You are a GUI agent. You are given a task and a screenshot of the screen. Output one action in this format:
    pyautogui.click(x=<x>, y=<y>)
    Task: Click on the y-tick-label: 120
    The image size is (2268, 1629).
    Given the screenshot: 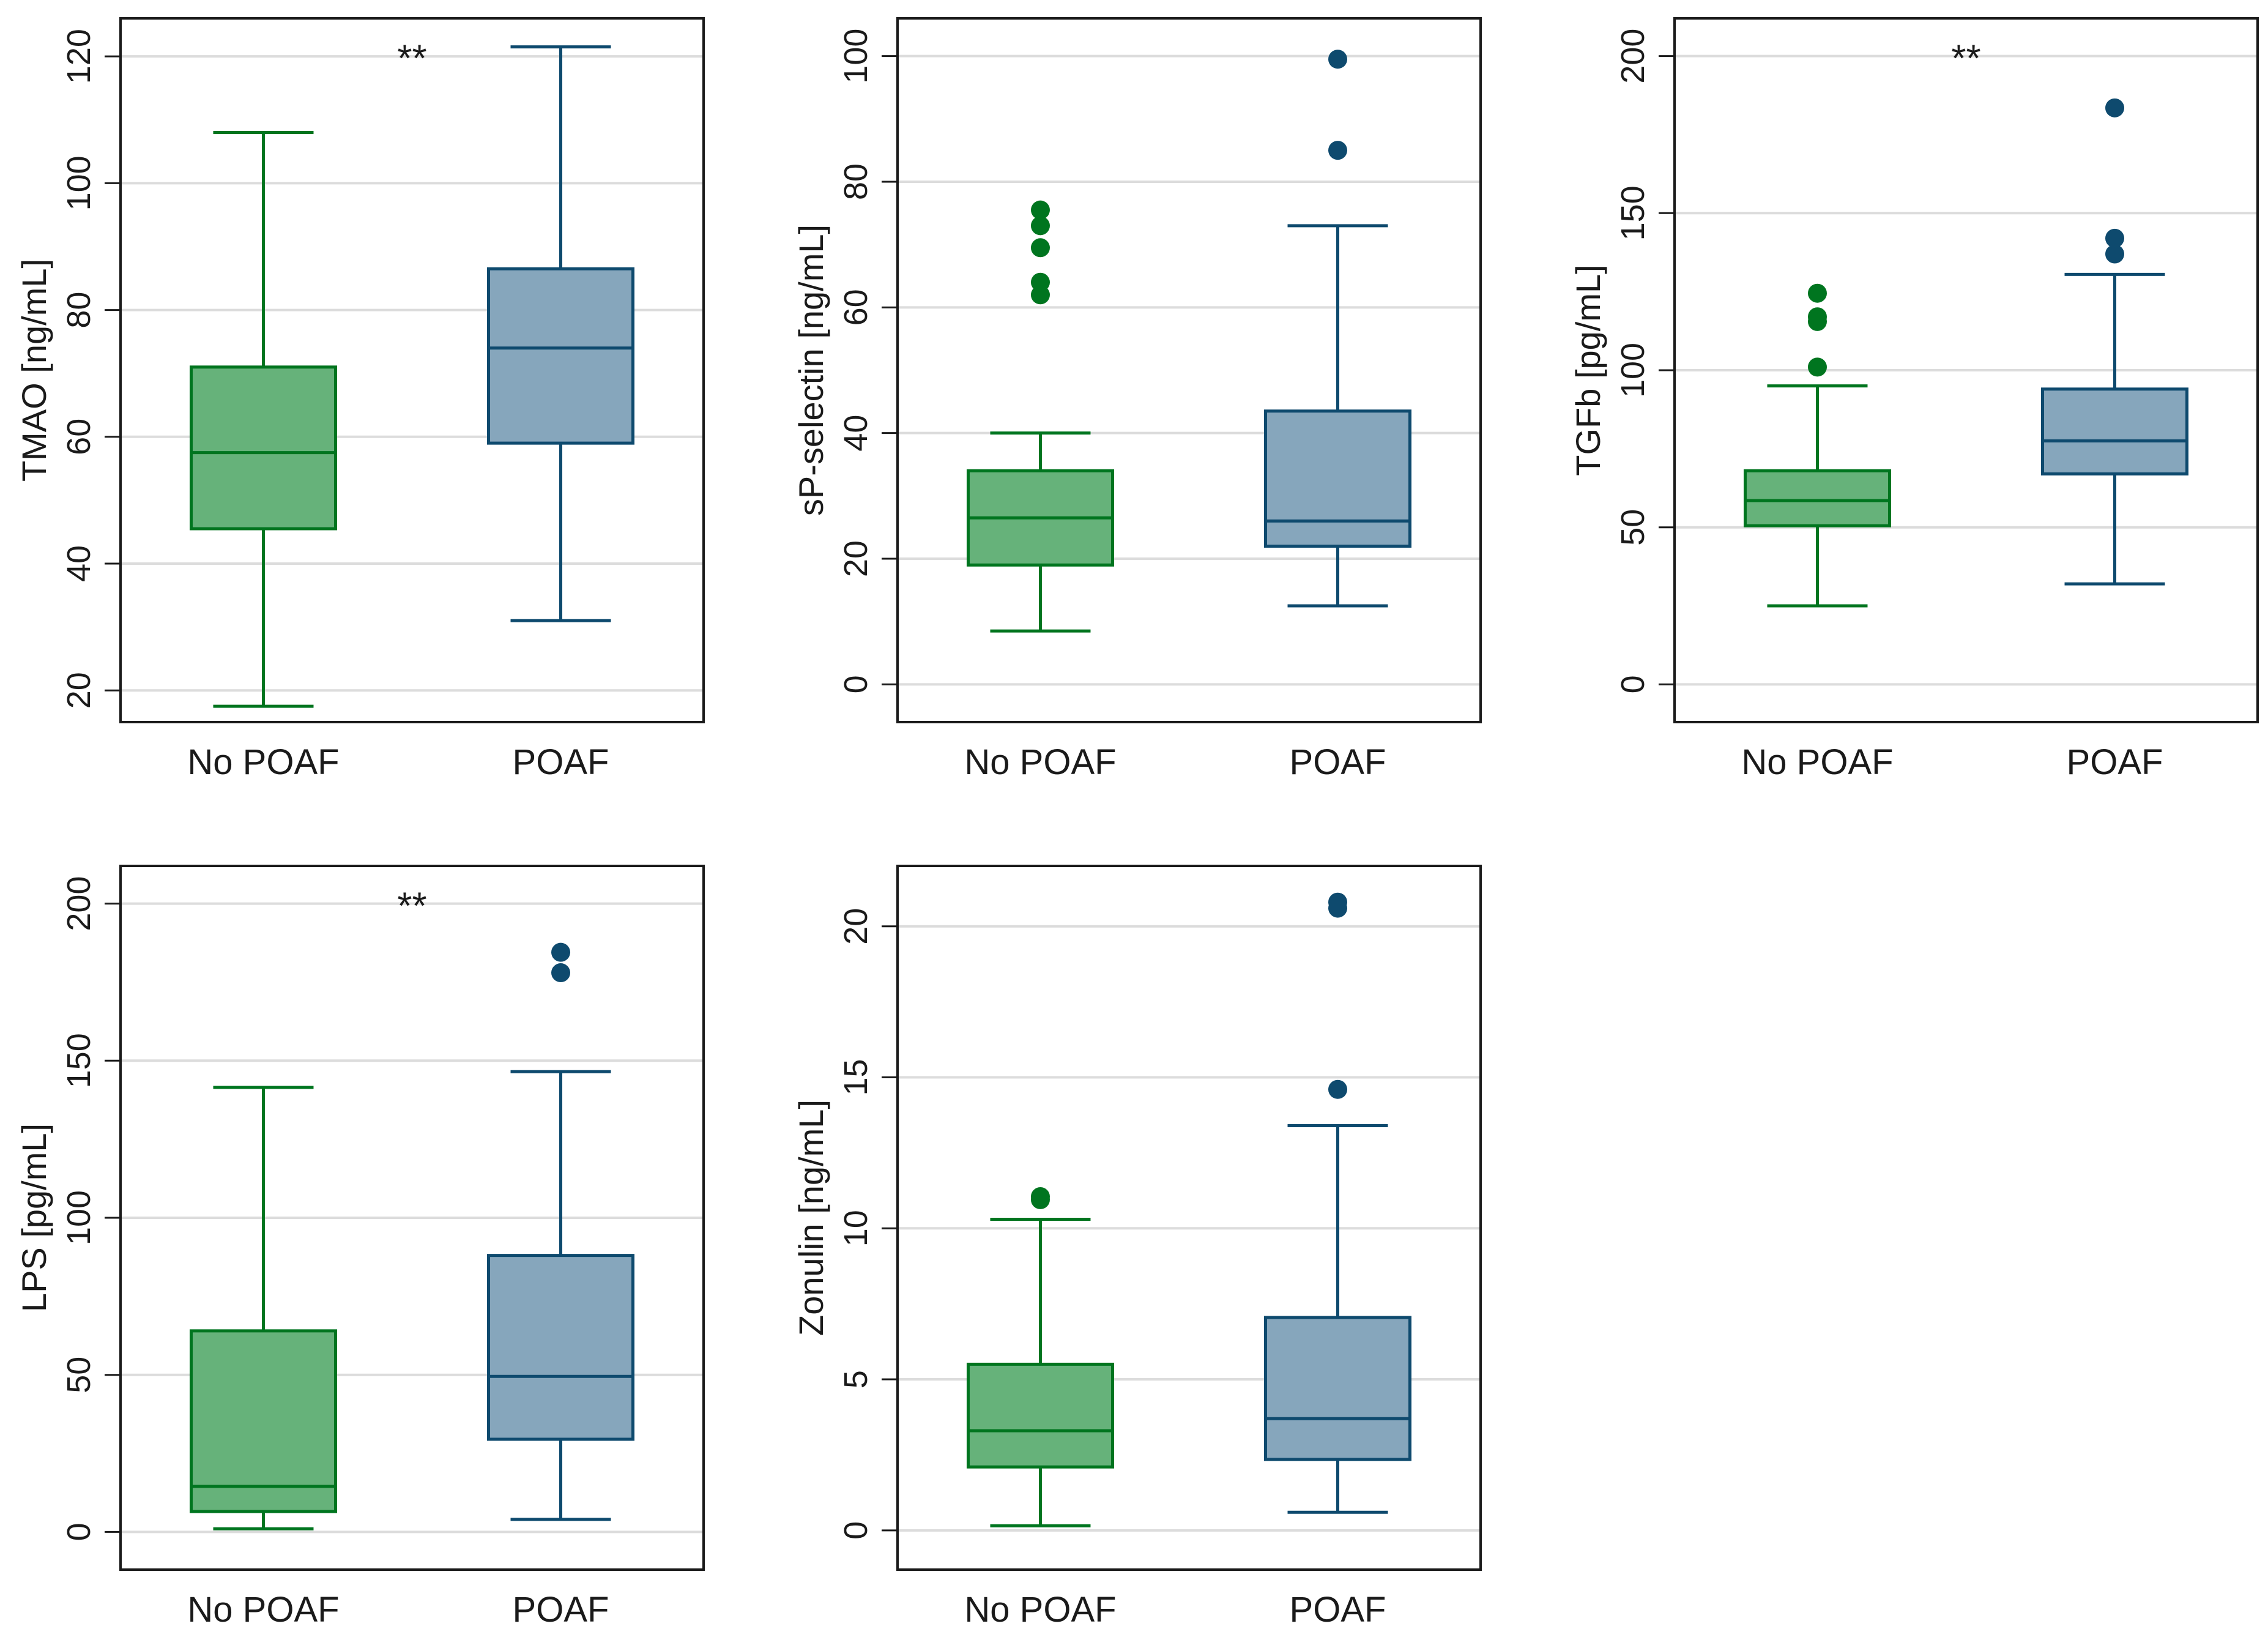 What is the action you would take?
    pyautogui.click(x=79, y=57)
    